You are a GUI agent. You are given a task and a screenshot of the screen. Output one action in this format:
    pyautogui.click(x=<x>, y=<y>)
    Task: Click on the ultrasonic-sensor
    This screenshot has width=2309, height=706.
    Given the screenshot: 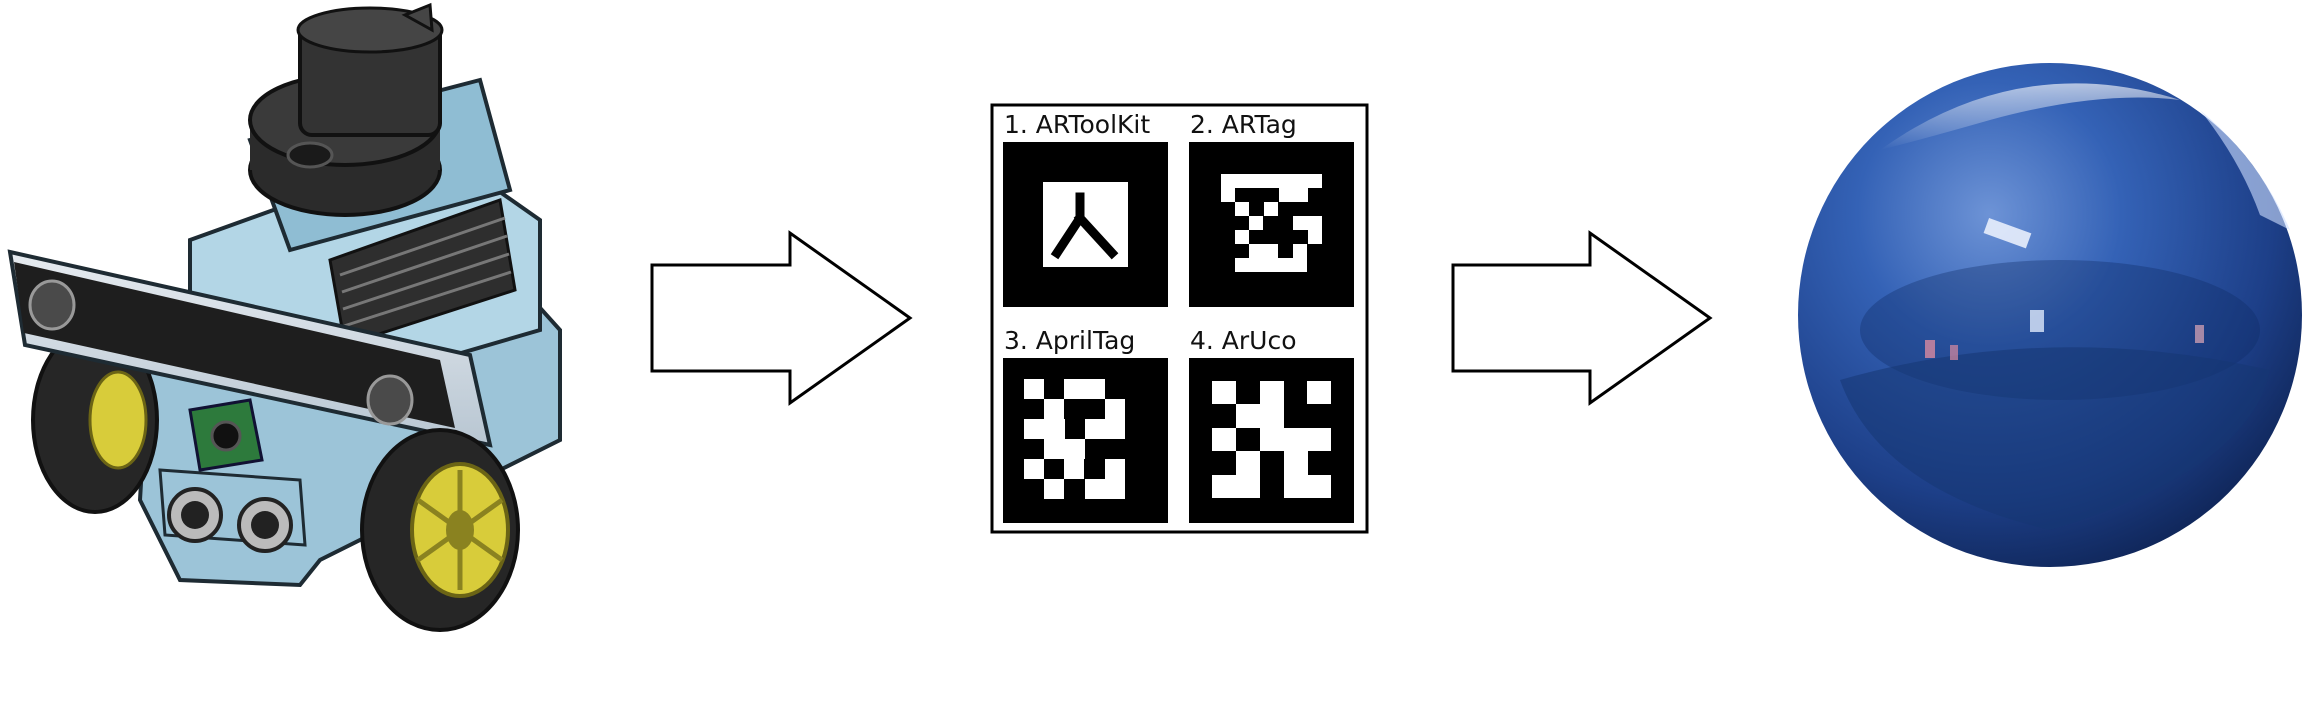 What is the action you would take?
    pyautogui.click(x=232, y=510)
    